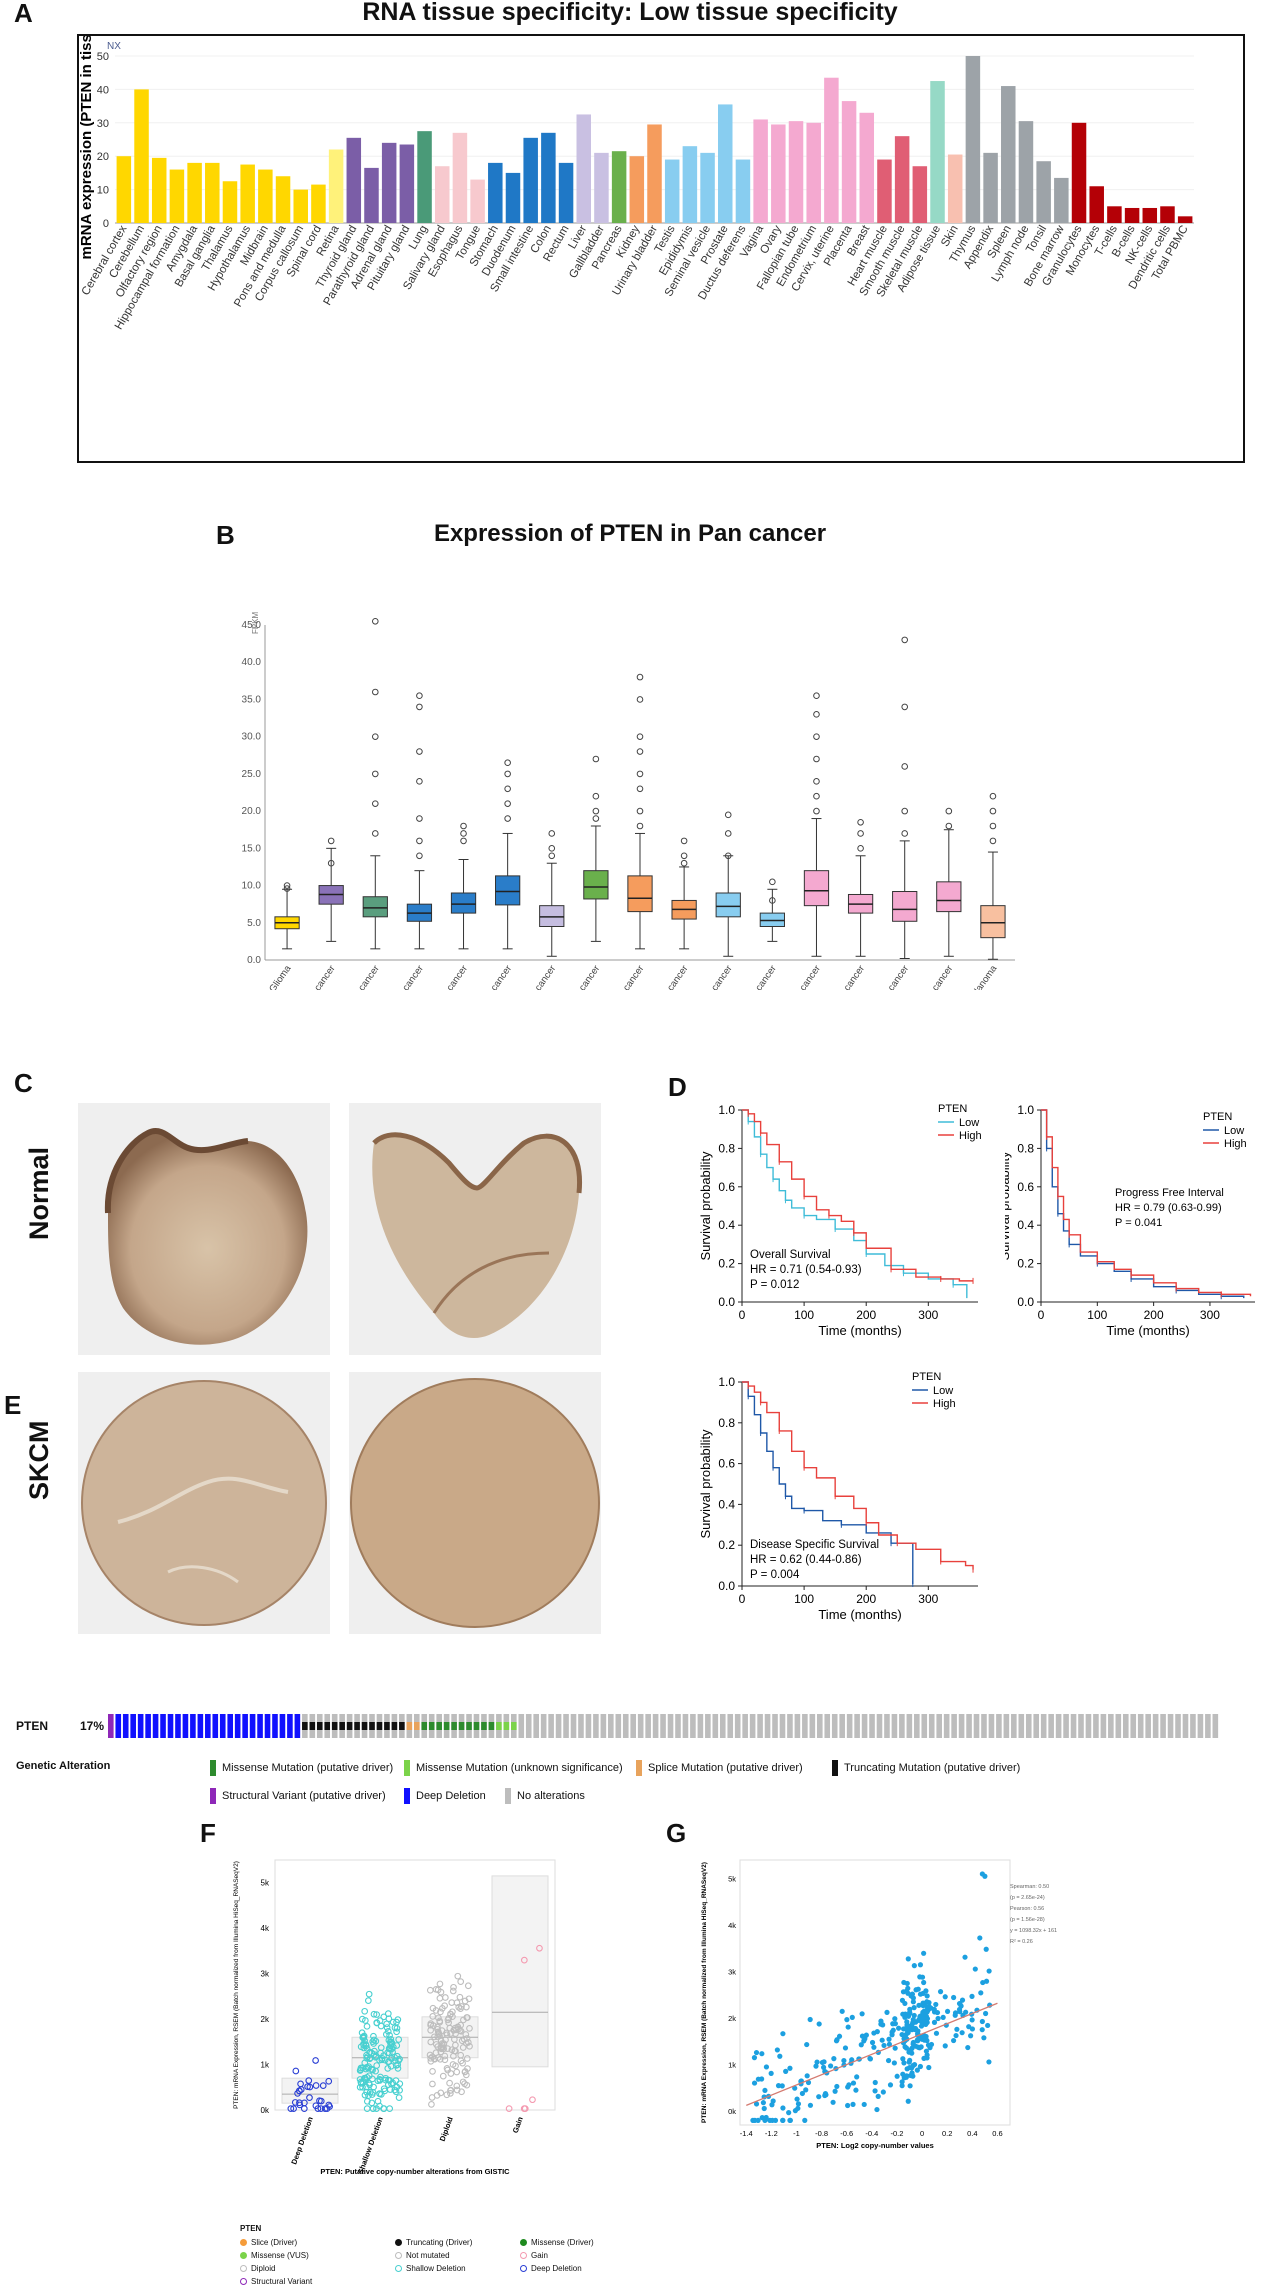  What do you see at coordinates (875, 2145) in the screenshot?
I see `x-axis-label: PTEN: Log2 copy-number values` at bounding box center [875, 2145].